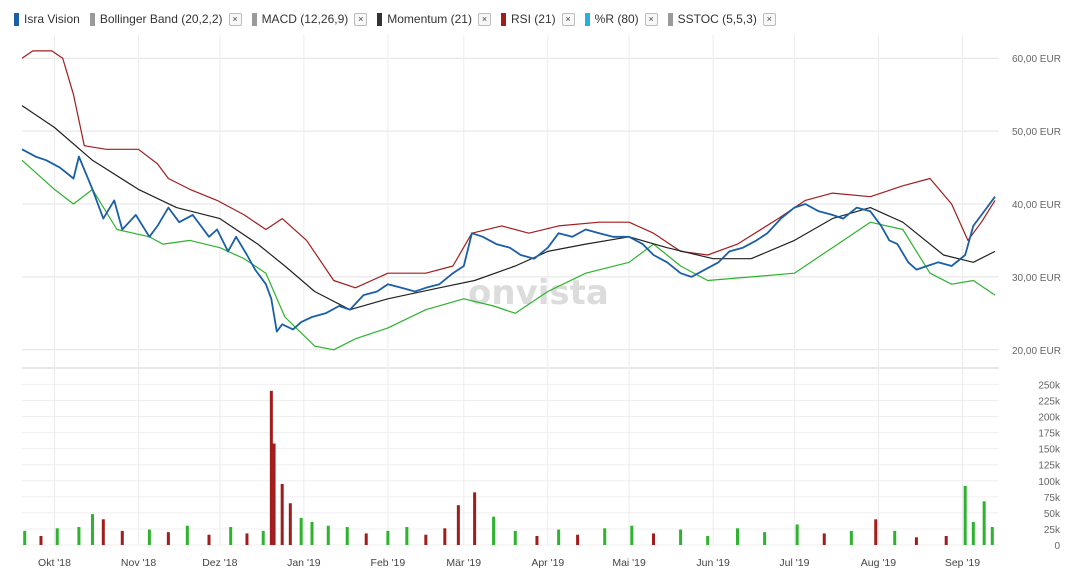 Image resolution: width=1073 pixels, height=578 pixels. I want to click on volume-tick-label: 0, so click(1057, 546).